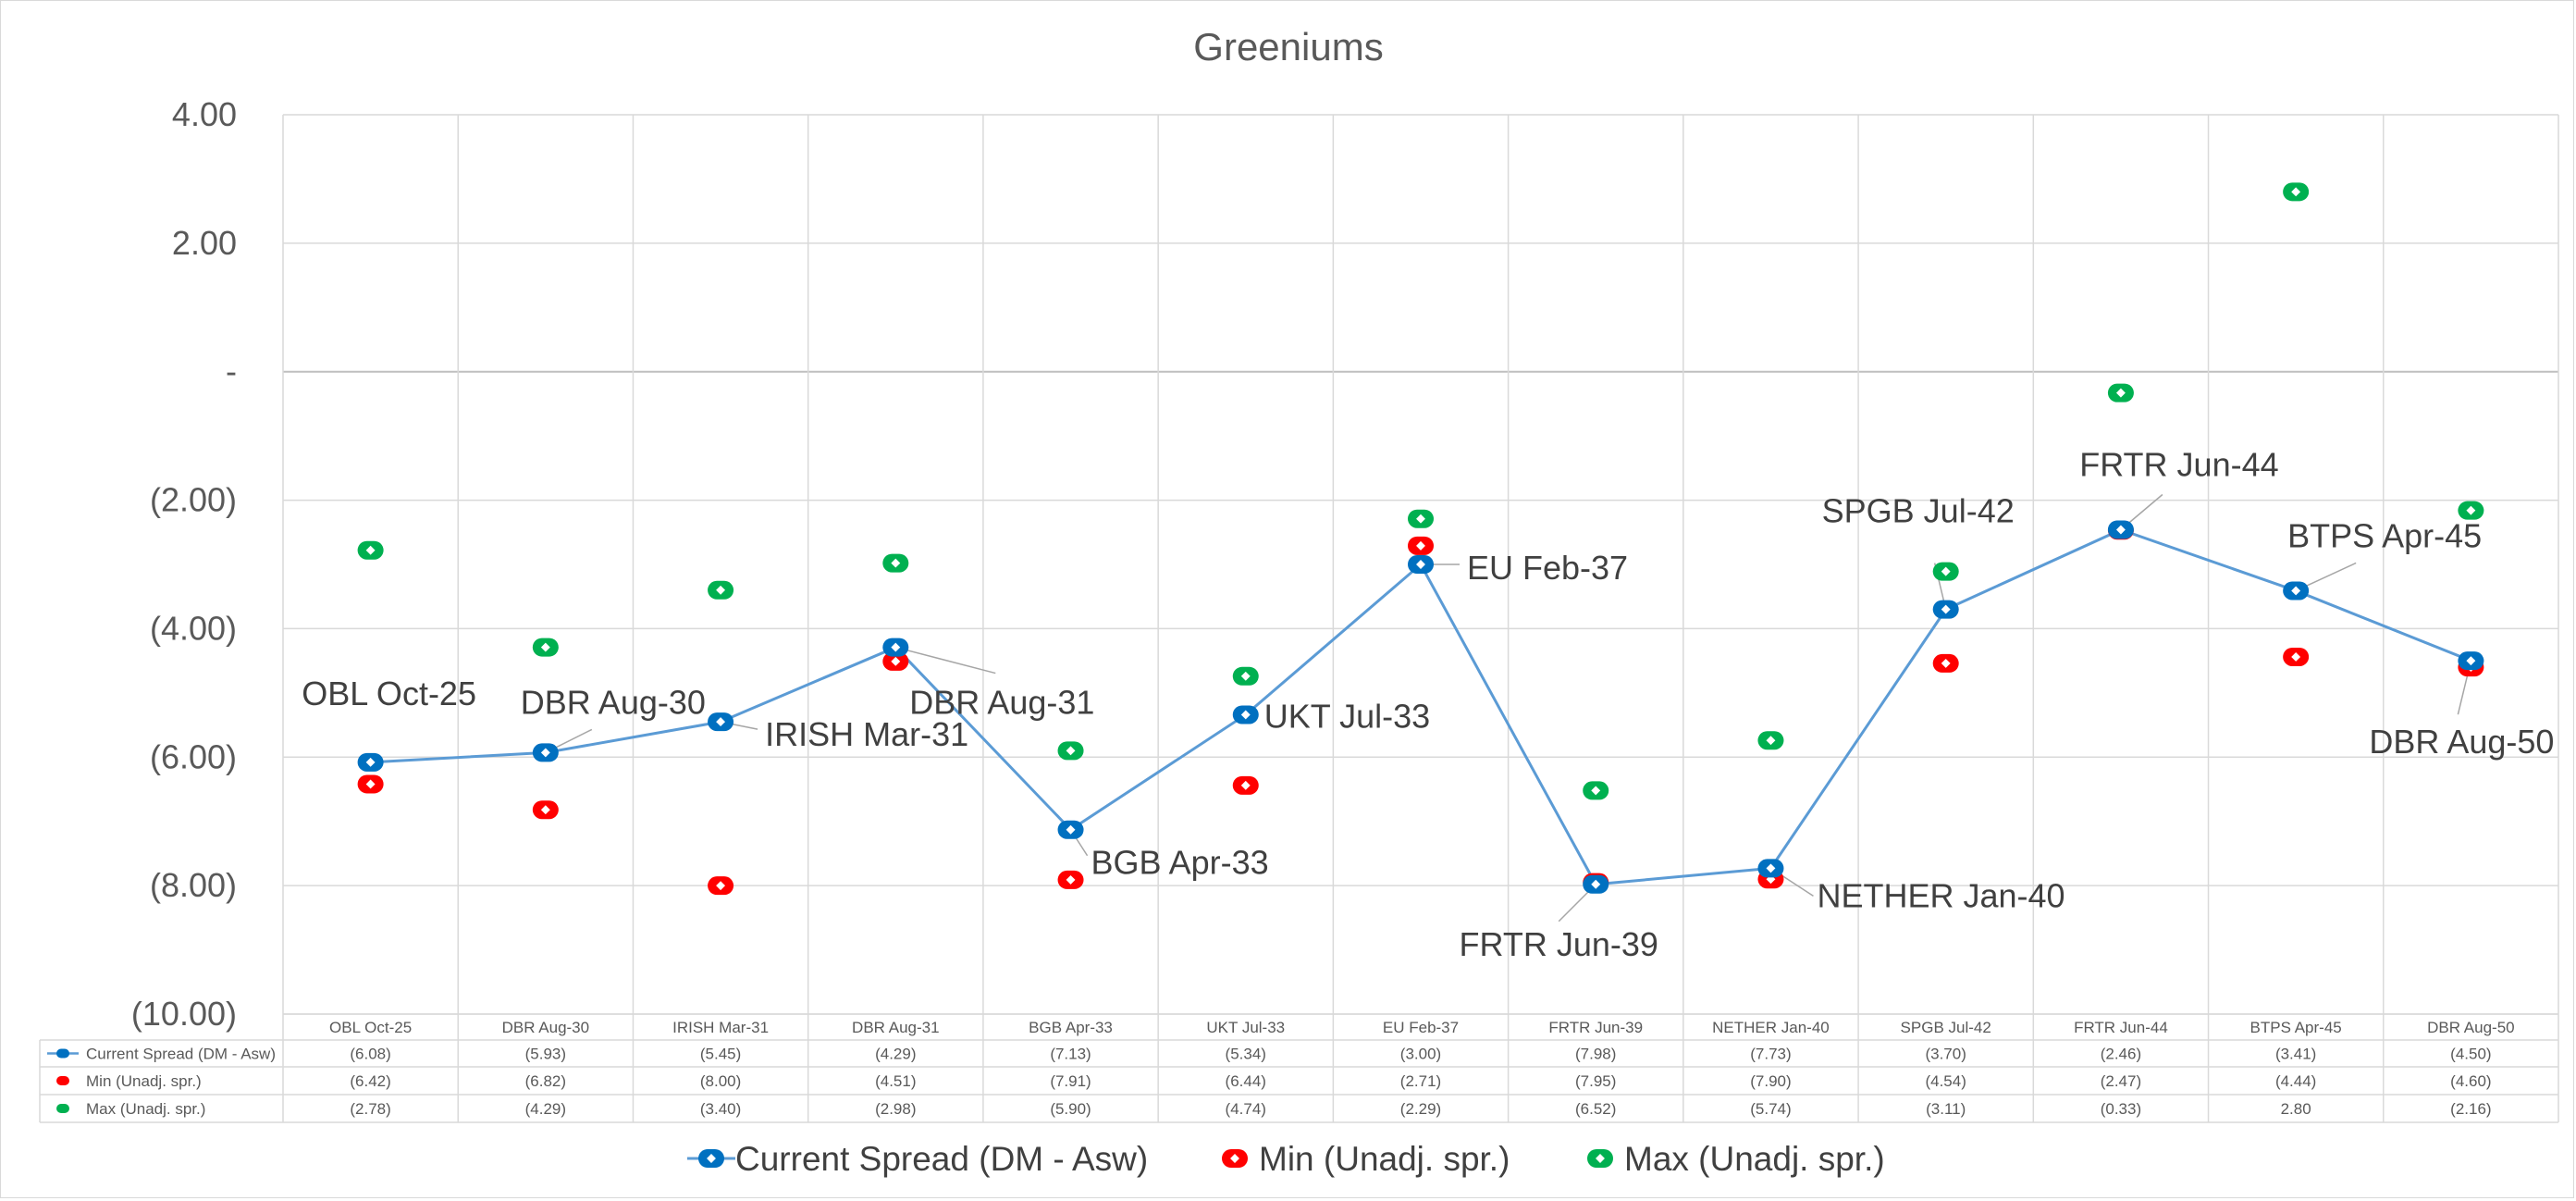 Image resolution: width=2576 pixels, height=1201 pixels. I want to click on category-label: NETHER Jan-40, so click(1771, 1027).